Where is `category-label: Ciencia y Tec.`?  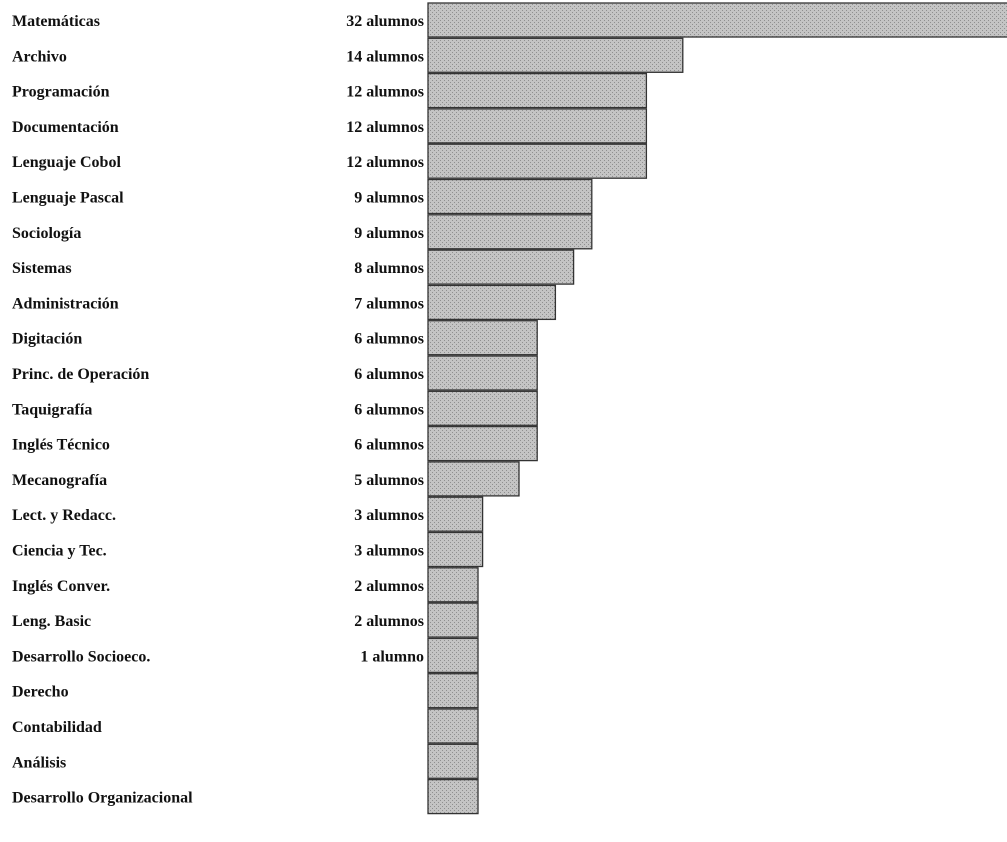
category-label: Ciencia y Tec. is located at coordinates (59, 551).